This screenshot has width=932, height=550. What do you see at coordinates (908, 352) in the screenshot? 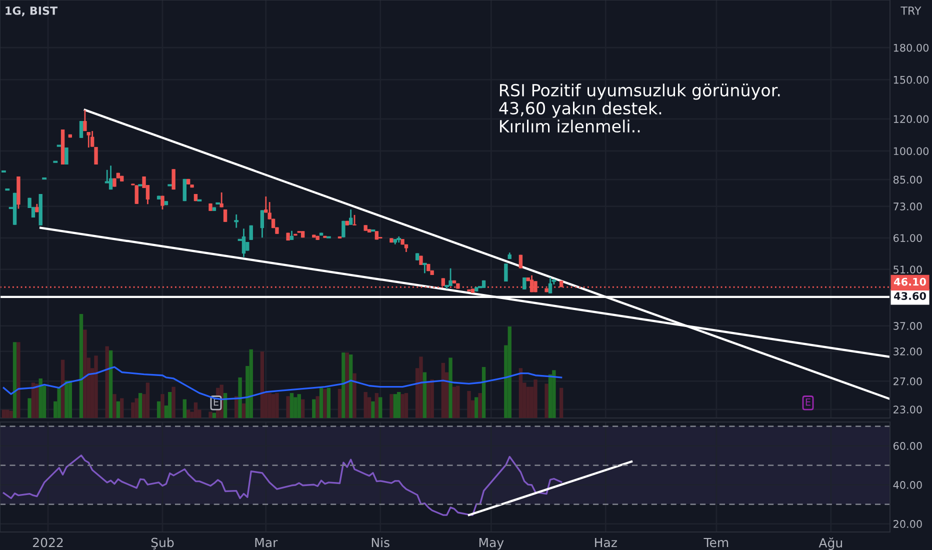
I see `y-tick-label: 32.00` at bounding box center [908, 352].